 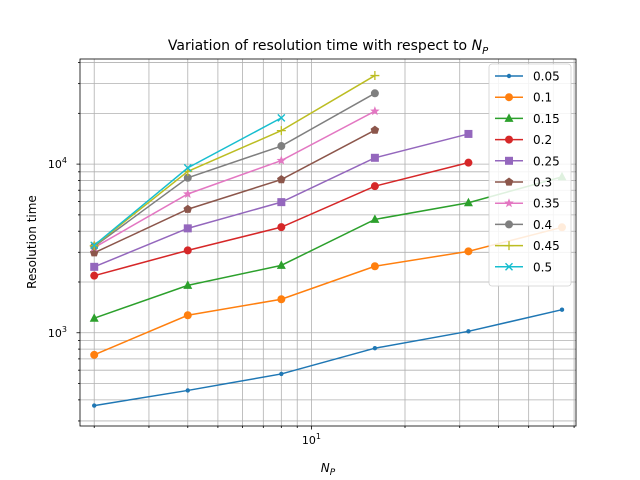 What do you see at coordinates (64, 329) in the screenshot?
I see `y-tick-label-exponent: 3` at bounding box center [64, 329].